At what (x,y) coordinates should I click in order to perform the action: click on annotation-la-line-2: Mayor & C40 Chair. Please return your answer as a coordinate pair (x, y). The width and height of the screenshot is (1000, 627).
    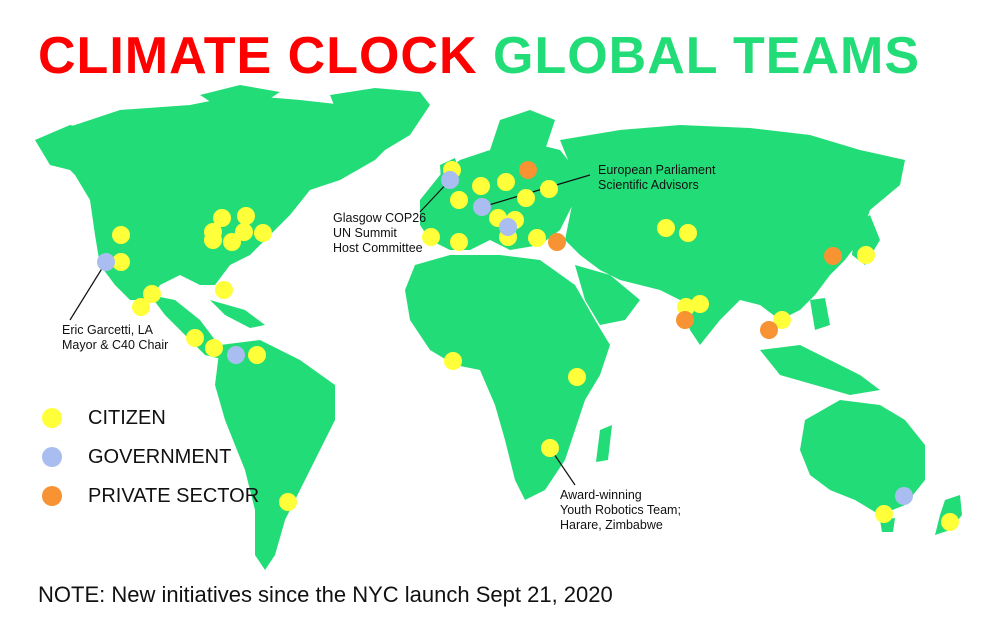
    Looking at the image, I should click on (115, 345).